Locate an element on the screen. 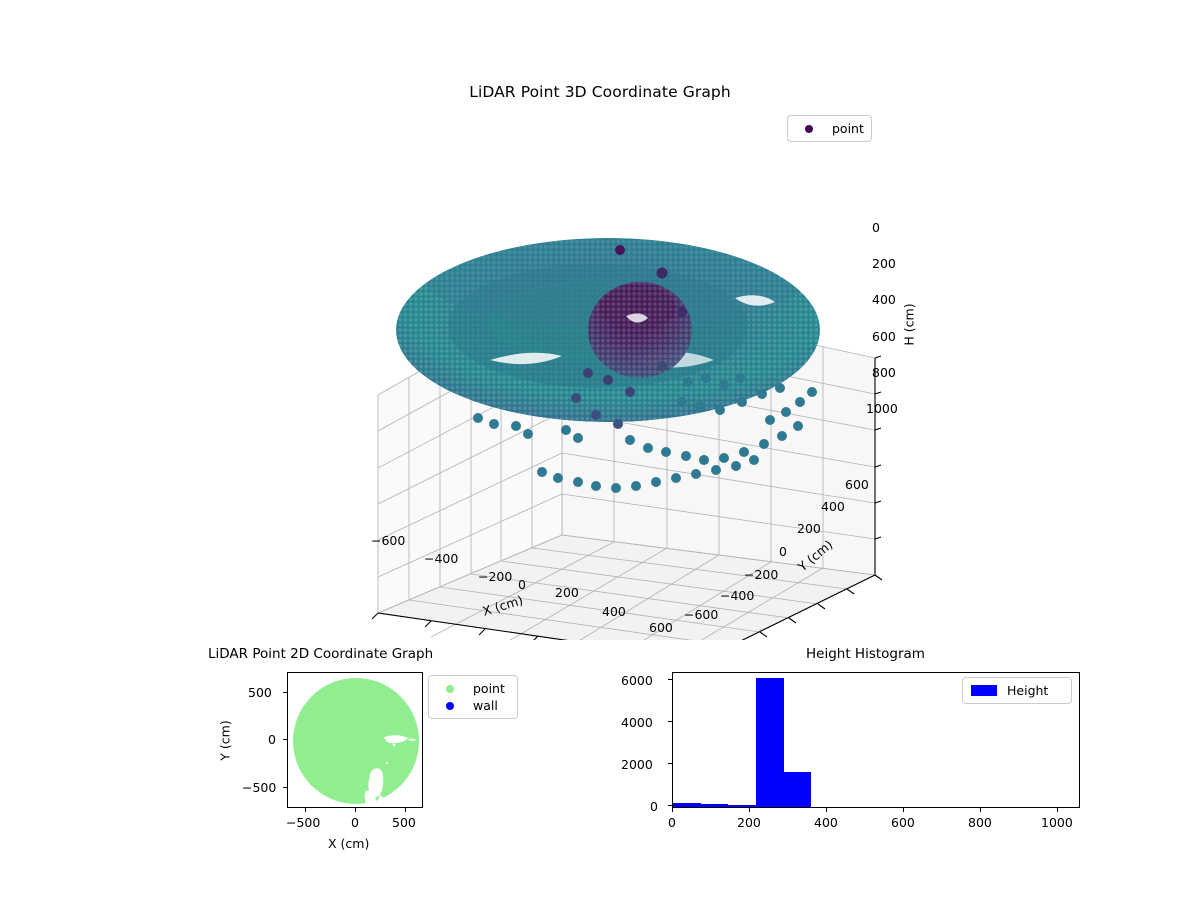 The width and height of the screenshot is (1200, 900). plot2d-y-axis-label: Y (cm) is located at coordinates (225, 740).